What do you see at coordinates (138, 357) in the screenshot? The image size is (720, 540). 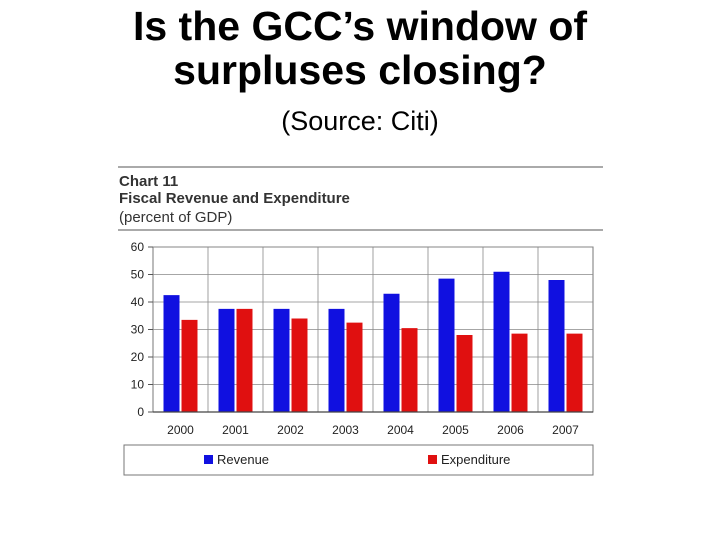 I see `y-tick-label: 20` at bounding box center [138, 357].